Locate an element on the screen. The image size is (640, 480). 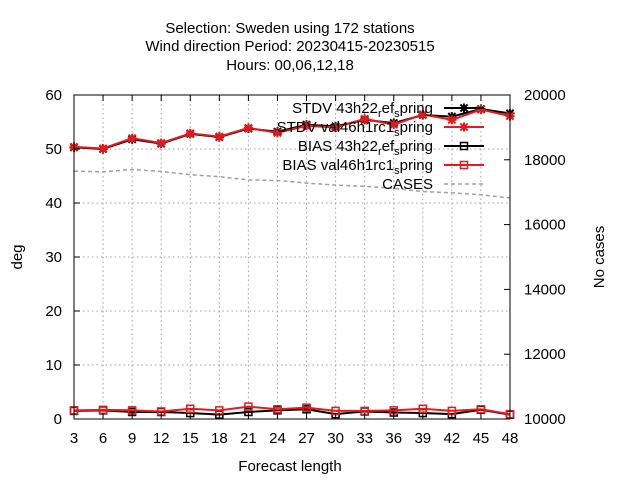
legend-label: BIAS 43h22refspring is located at coordinates (365, 148).